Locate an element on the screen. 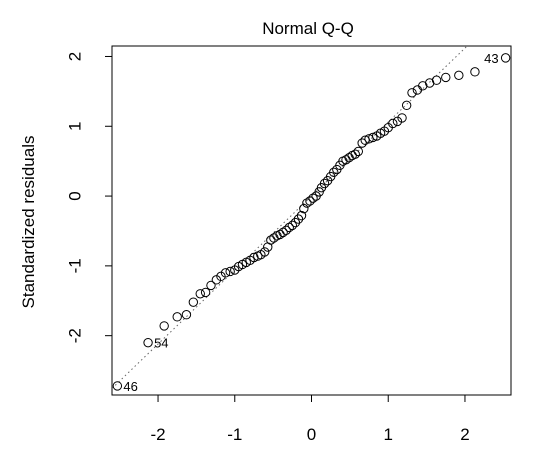 The width and height of the screenshot is (549, 453). x-tick-label: -2 is located at coordinates (157, 434).